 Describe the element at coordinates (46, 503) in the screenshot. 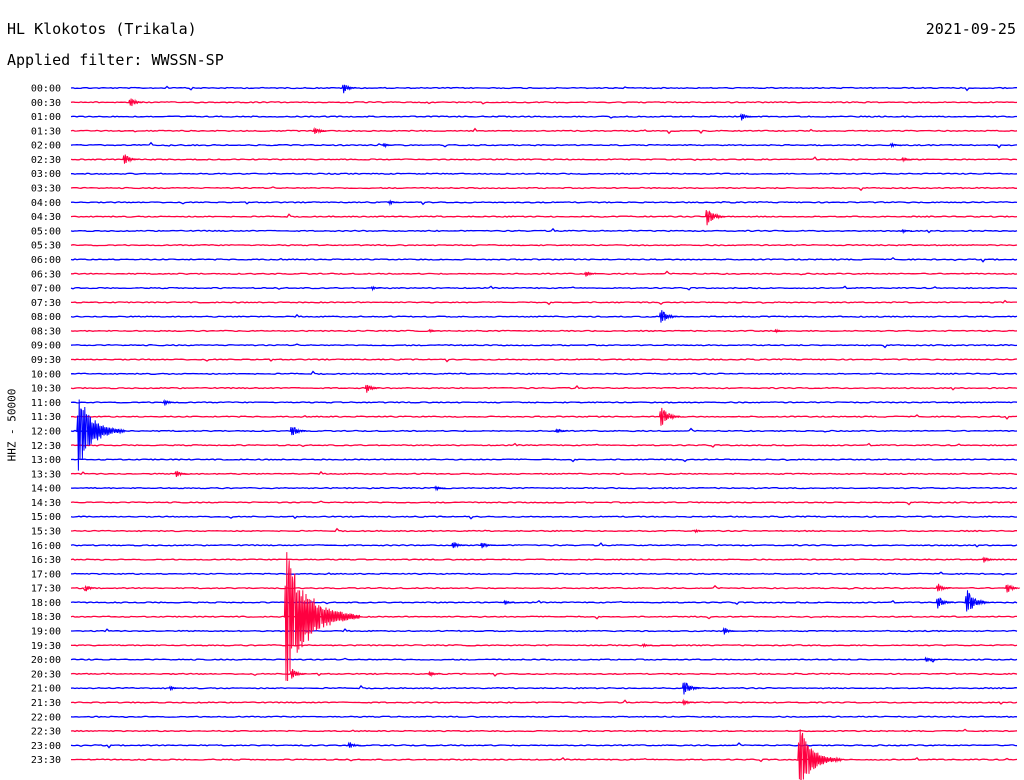

I see `time-tick-label: 14:30` at that location.